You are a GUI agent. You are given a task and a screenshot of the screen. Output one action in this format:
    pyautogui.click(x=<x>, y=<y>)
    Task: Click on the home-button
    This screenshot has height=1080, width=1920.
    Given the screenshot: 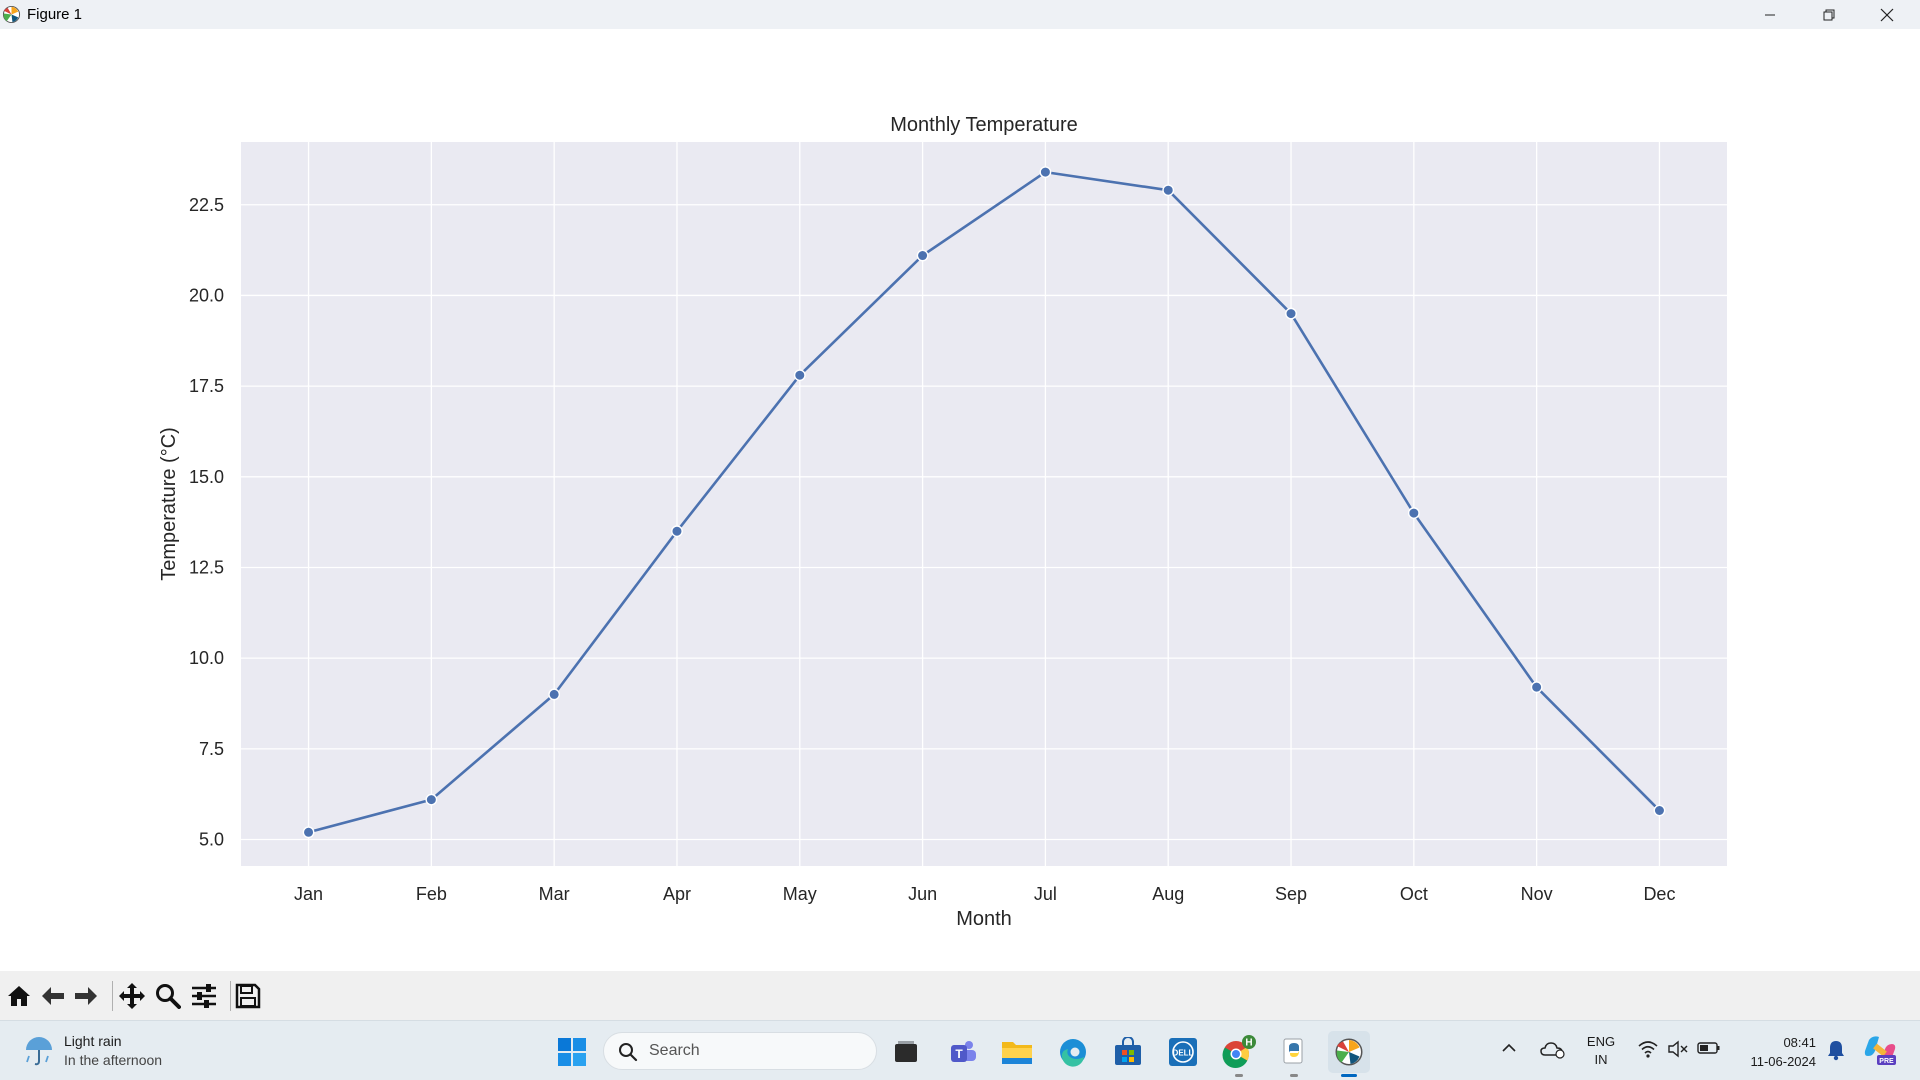 What is the action you would take?
    pyautogui.click(x=19, y=996)
    